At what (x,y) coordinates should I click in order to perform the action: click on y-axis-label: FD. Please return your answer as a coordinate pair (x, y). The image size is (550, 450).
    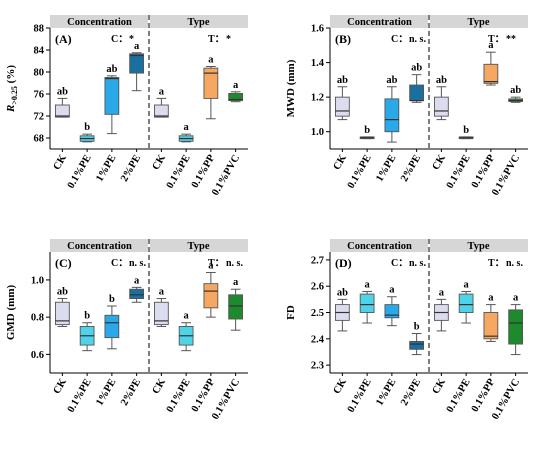
    Looking at the image, I should click on (291, 312).